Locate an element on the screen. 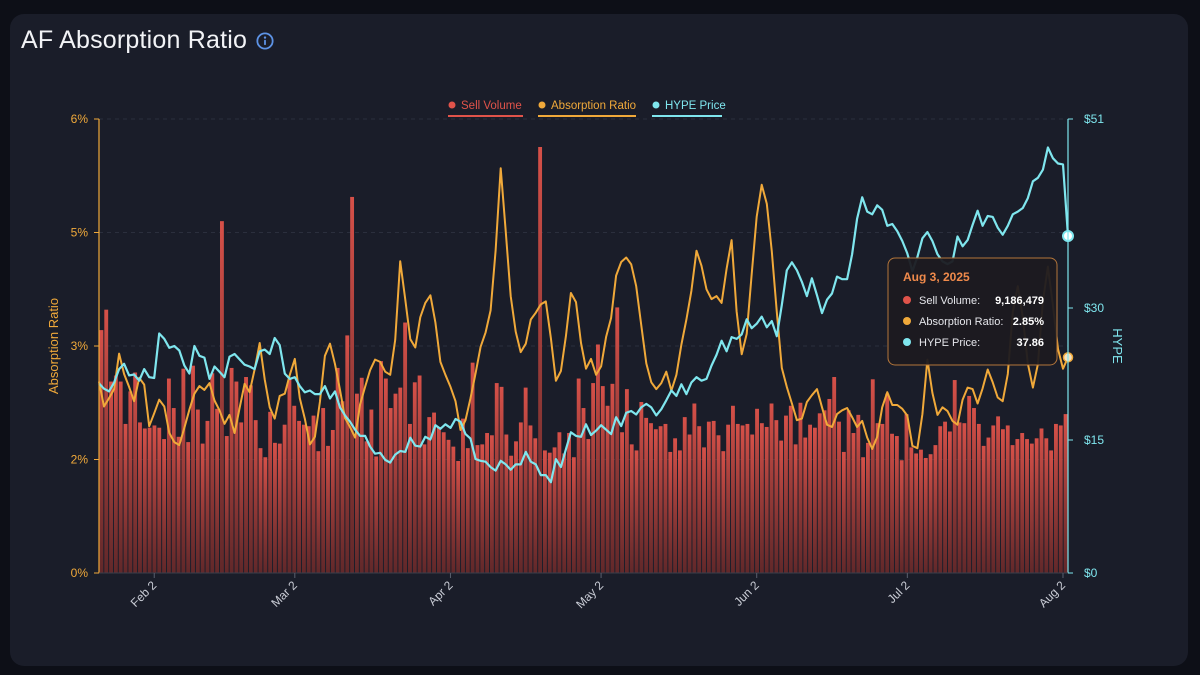 This screenshot has width=1200, height=675. legend-item: Absorption Ratio is located at coordinates (587, 108).